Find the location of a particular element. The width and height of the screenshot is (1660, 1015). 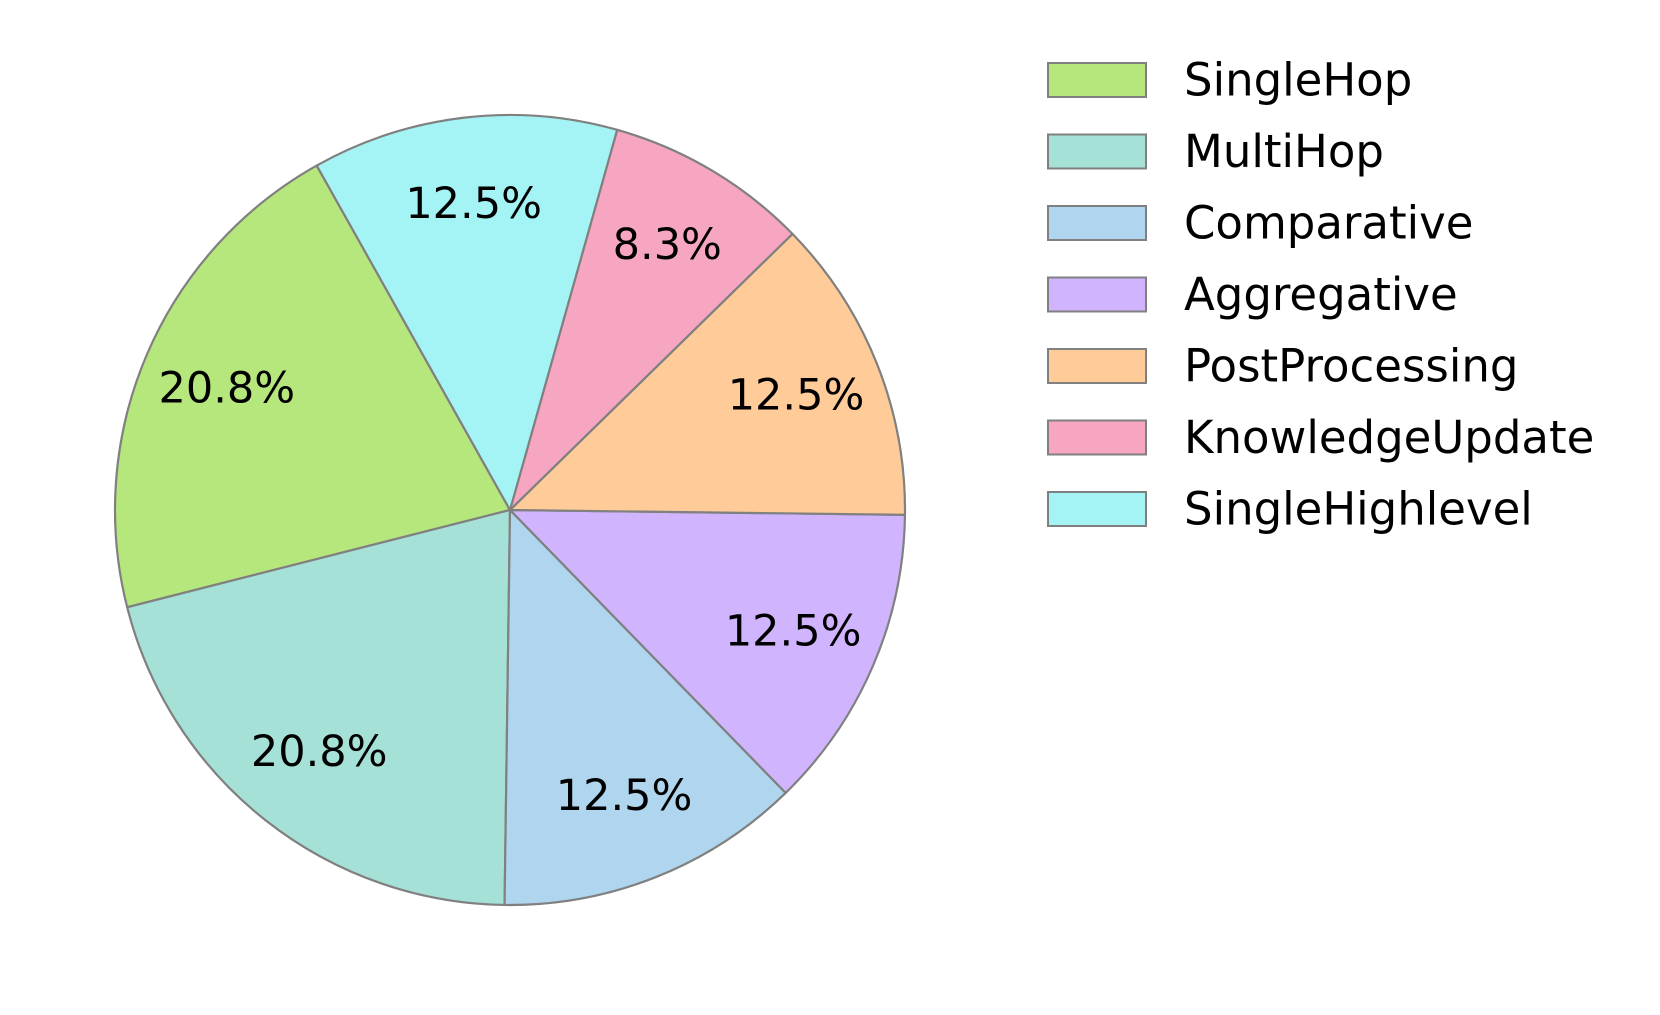

legend-swatch-knowledgeupdate is located at coordinates (1097, 437).